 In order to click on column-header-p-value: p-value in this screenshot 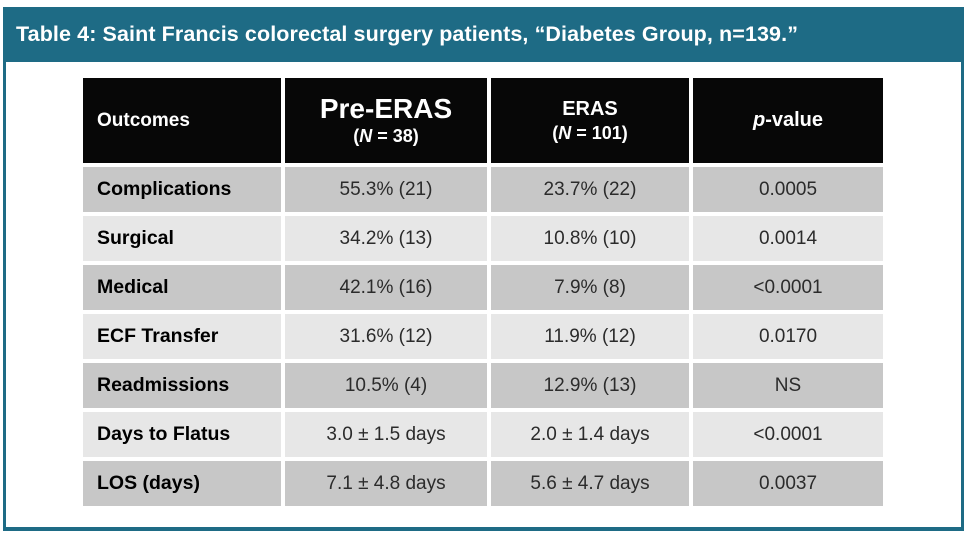, I will do `click(788, 120)`.